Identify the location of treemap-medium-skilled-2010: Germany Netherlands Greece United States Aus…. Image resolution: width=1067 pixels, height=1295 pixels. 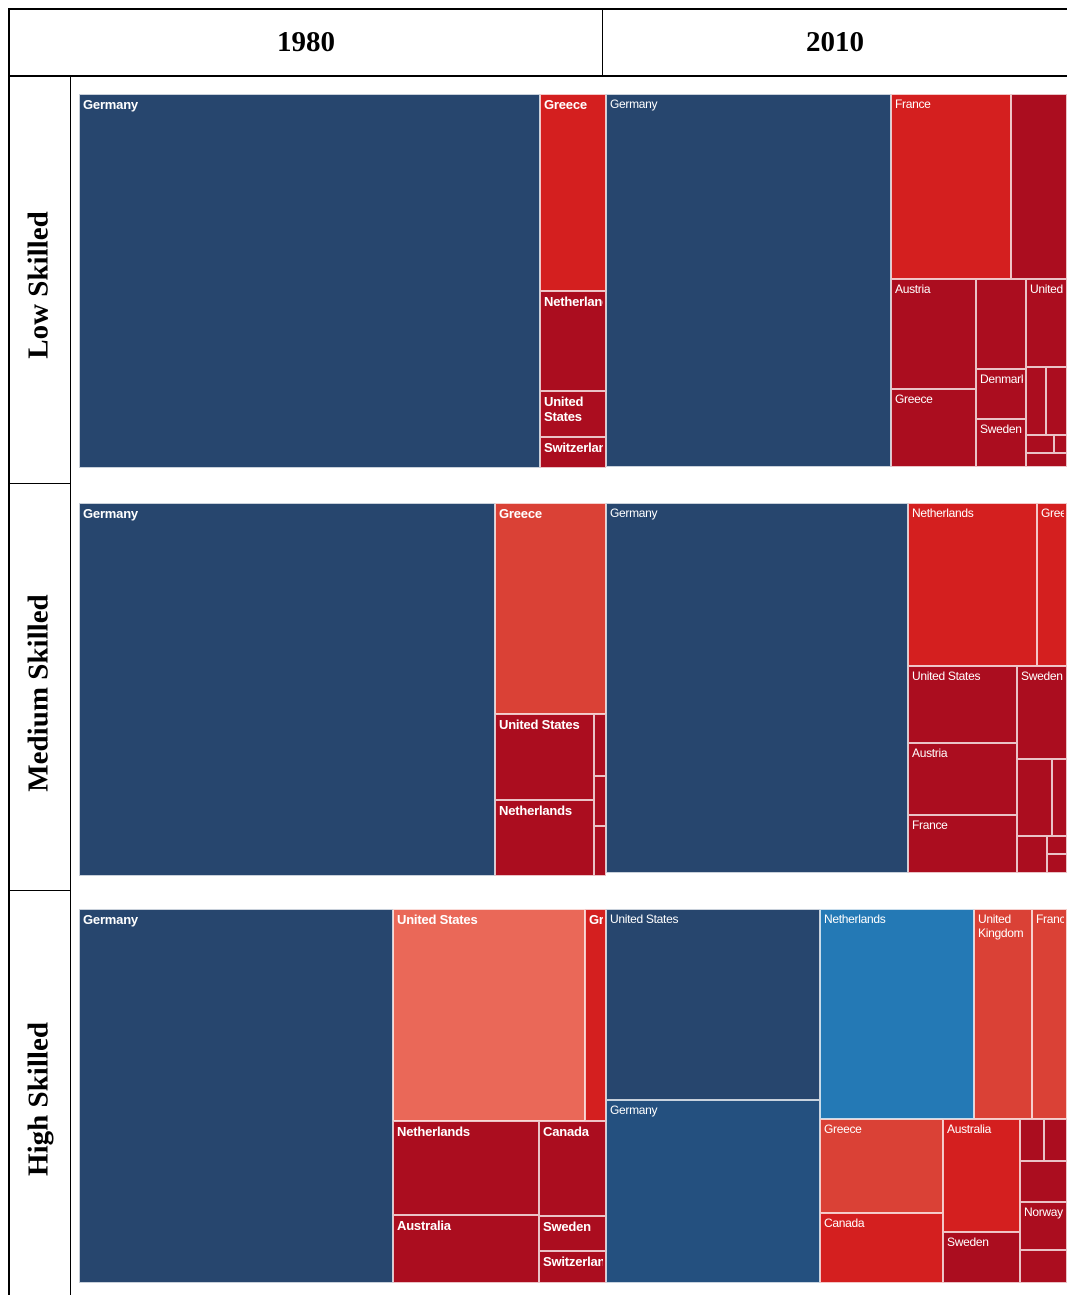
(836, 688).